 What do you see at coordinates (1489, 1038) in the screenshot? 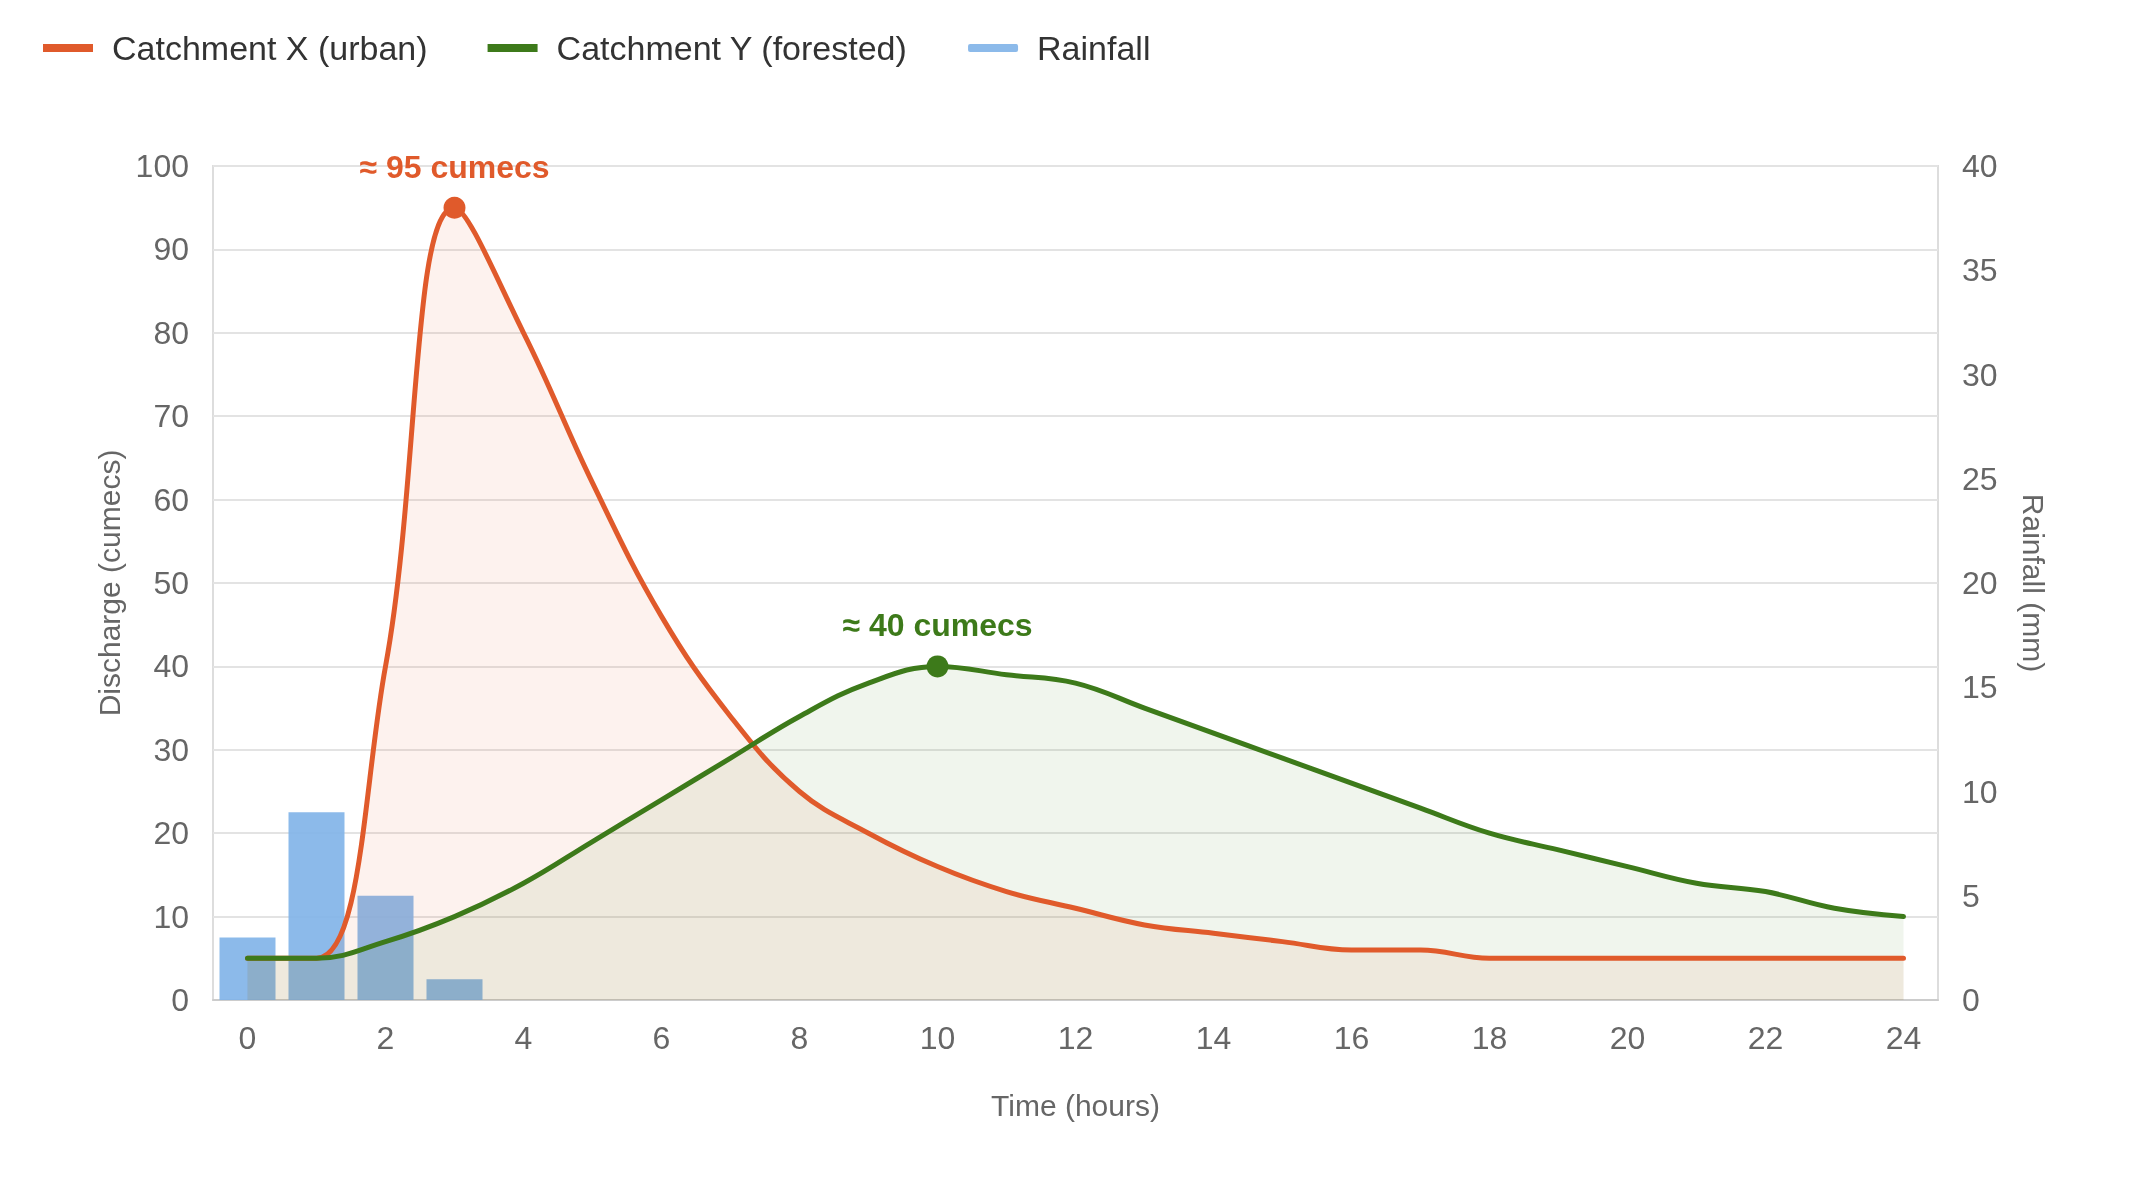
I see `x-tick-label: 18` at bounding box center [1489, 1038].